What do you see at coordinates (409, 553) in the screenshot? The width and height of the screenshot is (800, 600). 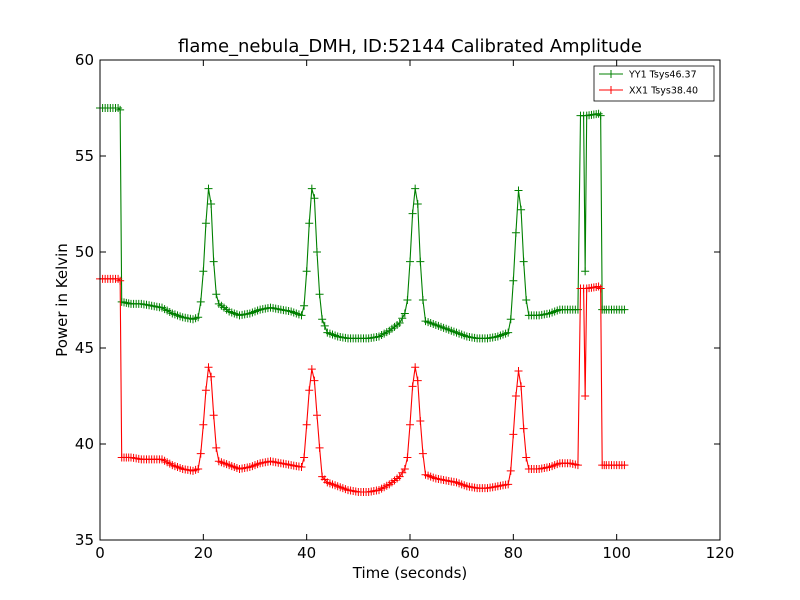 I see `x-tick-label-3: 60` at bounding box center [409, 553].